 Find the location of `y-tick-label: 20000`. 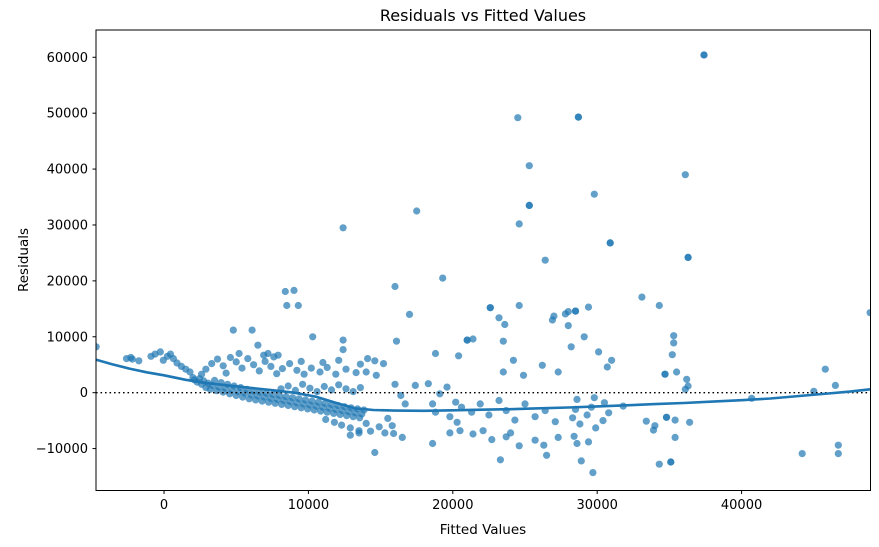

y-tick-label: 20000 is located at coordinates (67, 281).